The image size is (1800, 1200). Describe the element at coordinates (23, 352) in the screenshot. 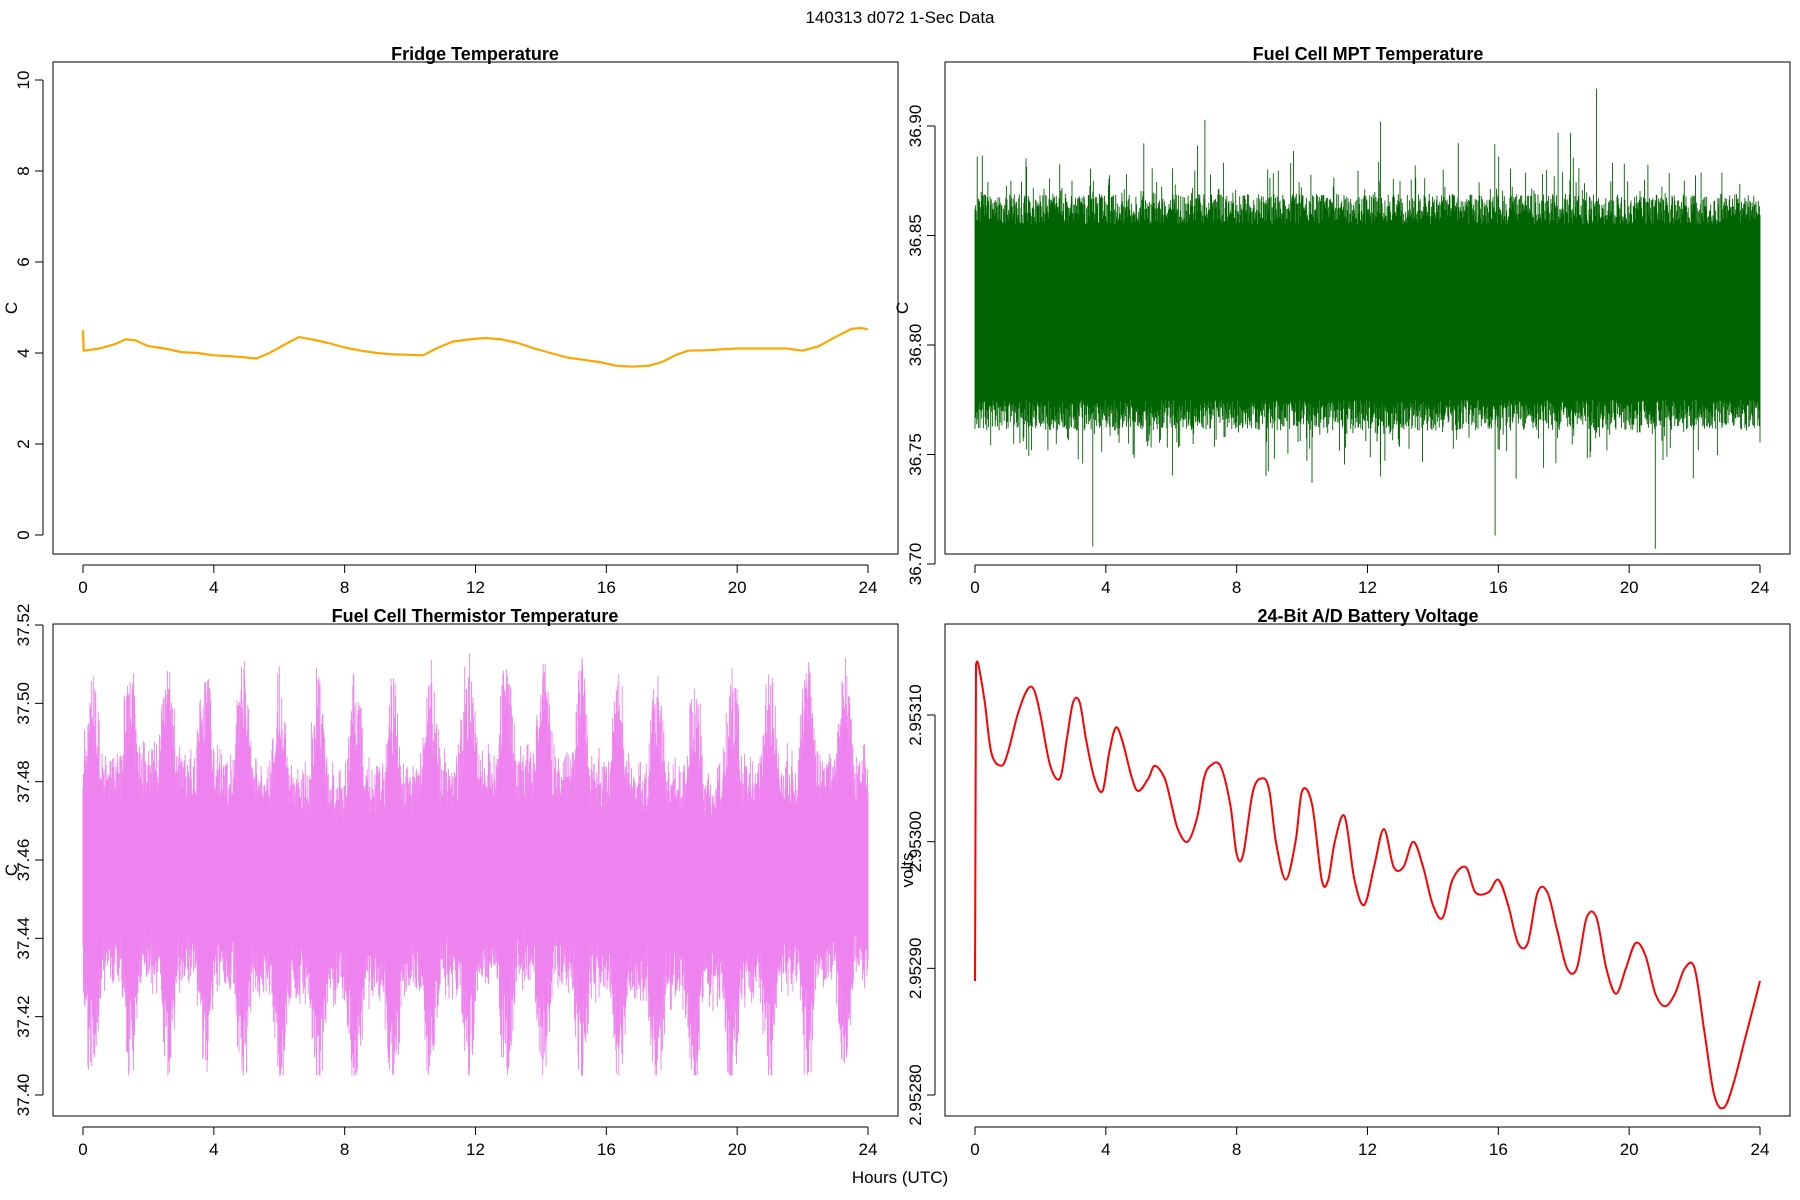

I see `y-tick-label: 4` at that location.